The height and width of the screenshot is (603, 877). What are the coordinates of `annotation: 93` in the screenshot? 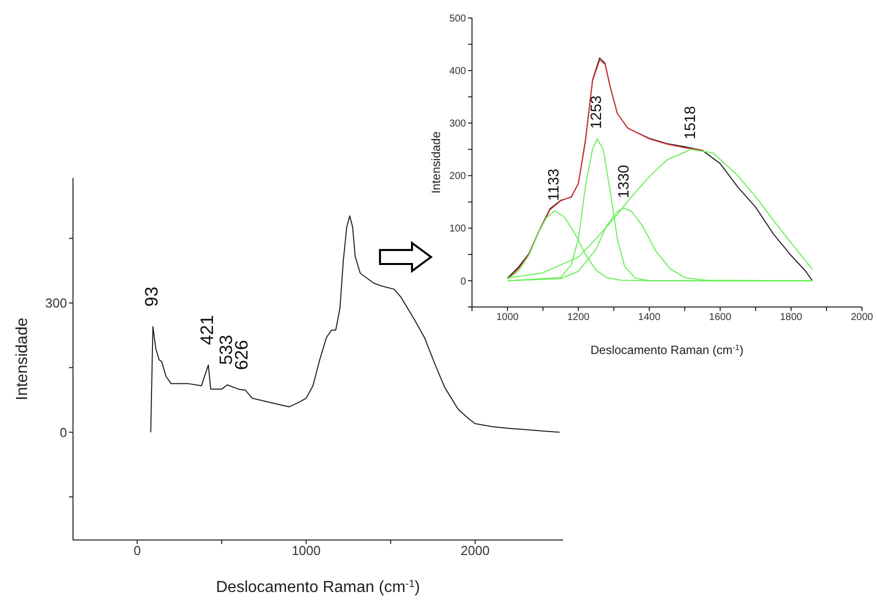 It's located at (152, 296).